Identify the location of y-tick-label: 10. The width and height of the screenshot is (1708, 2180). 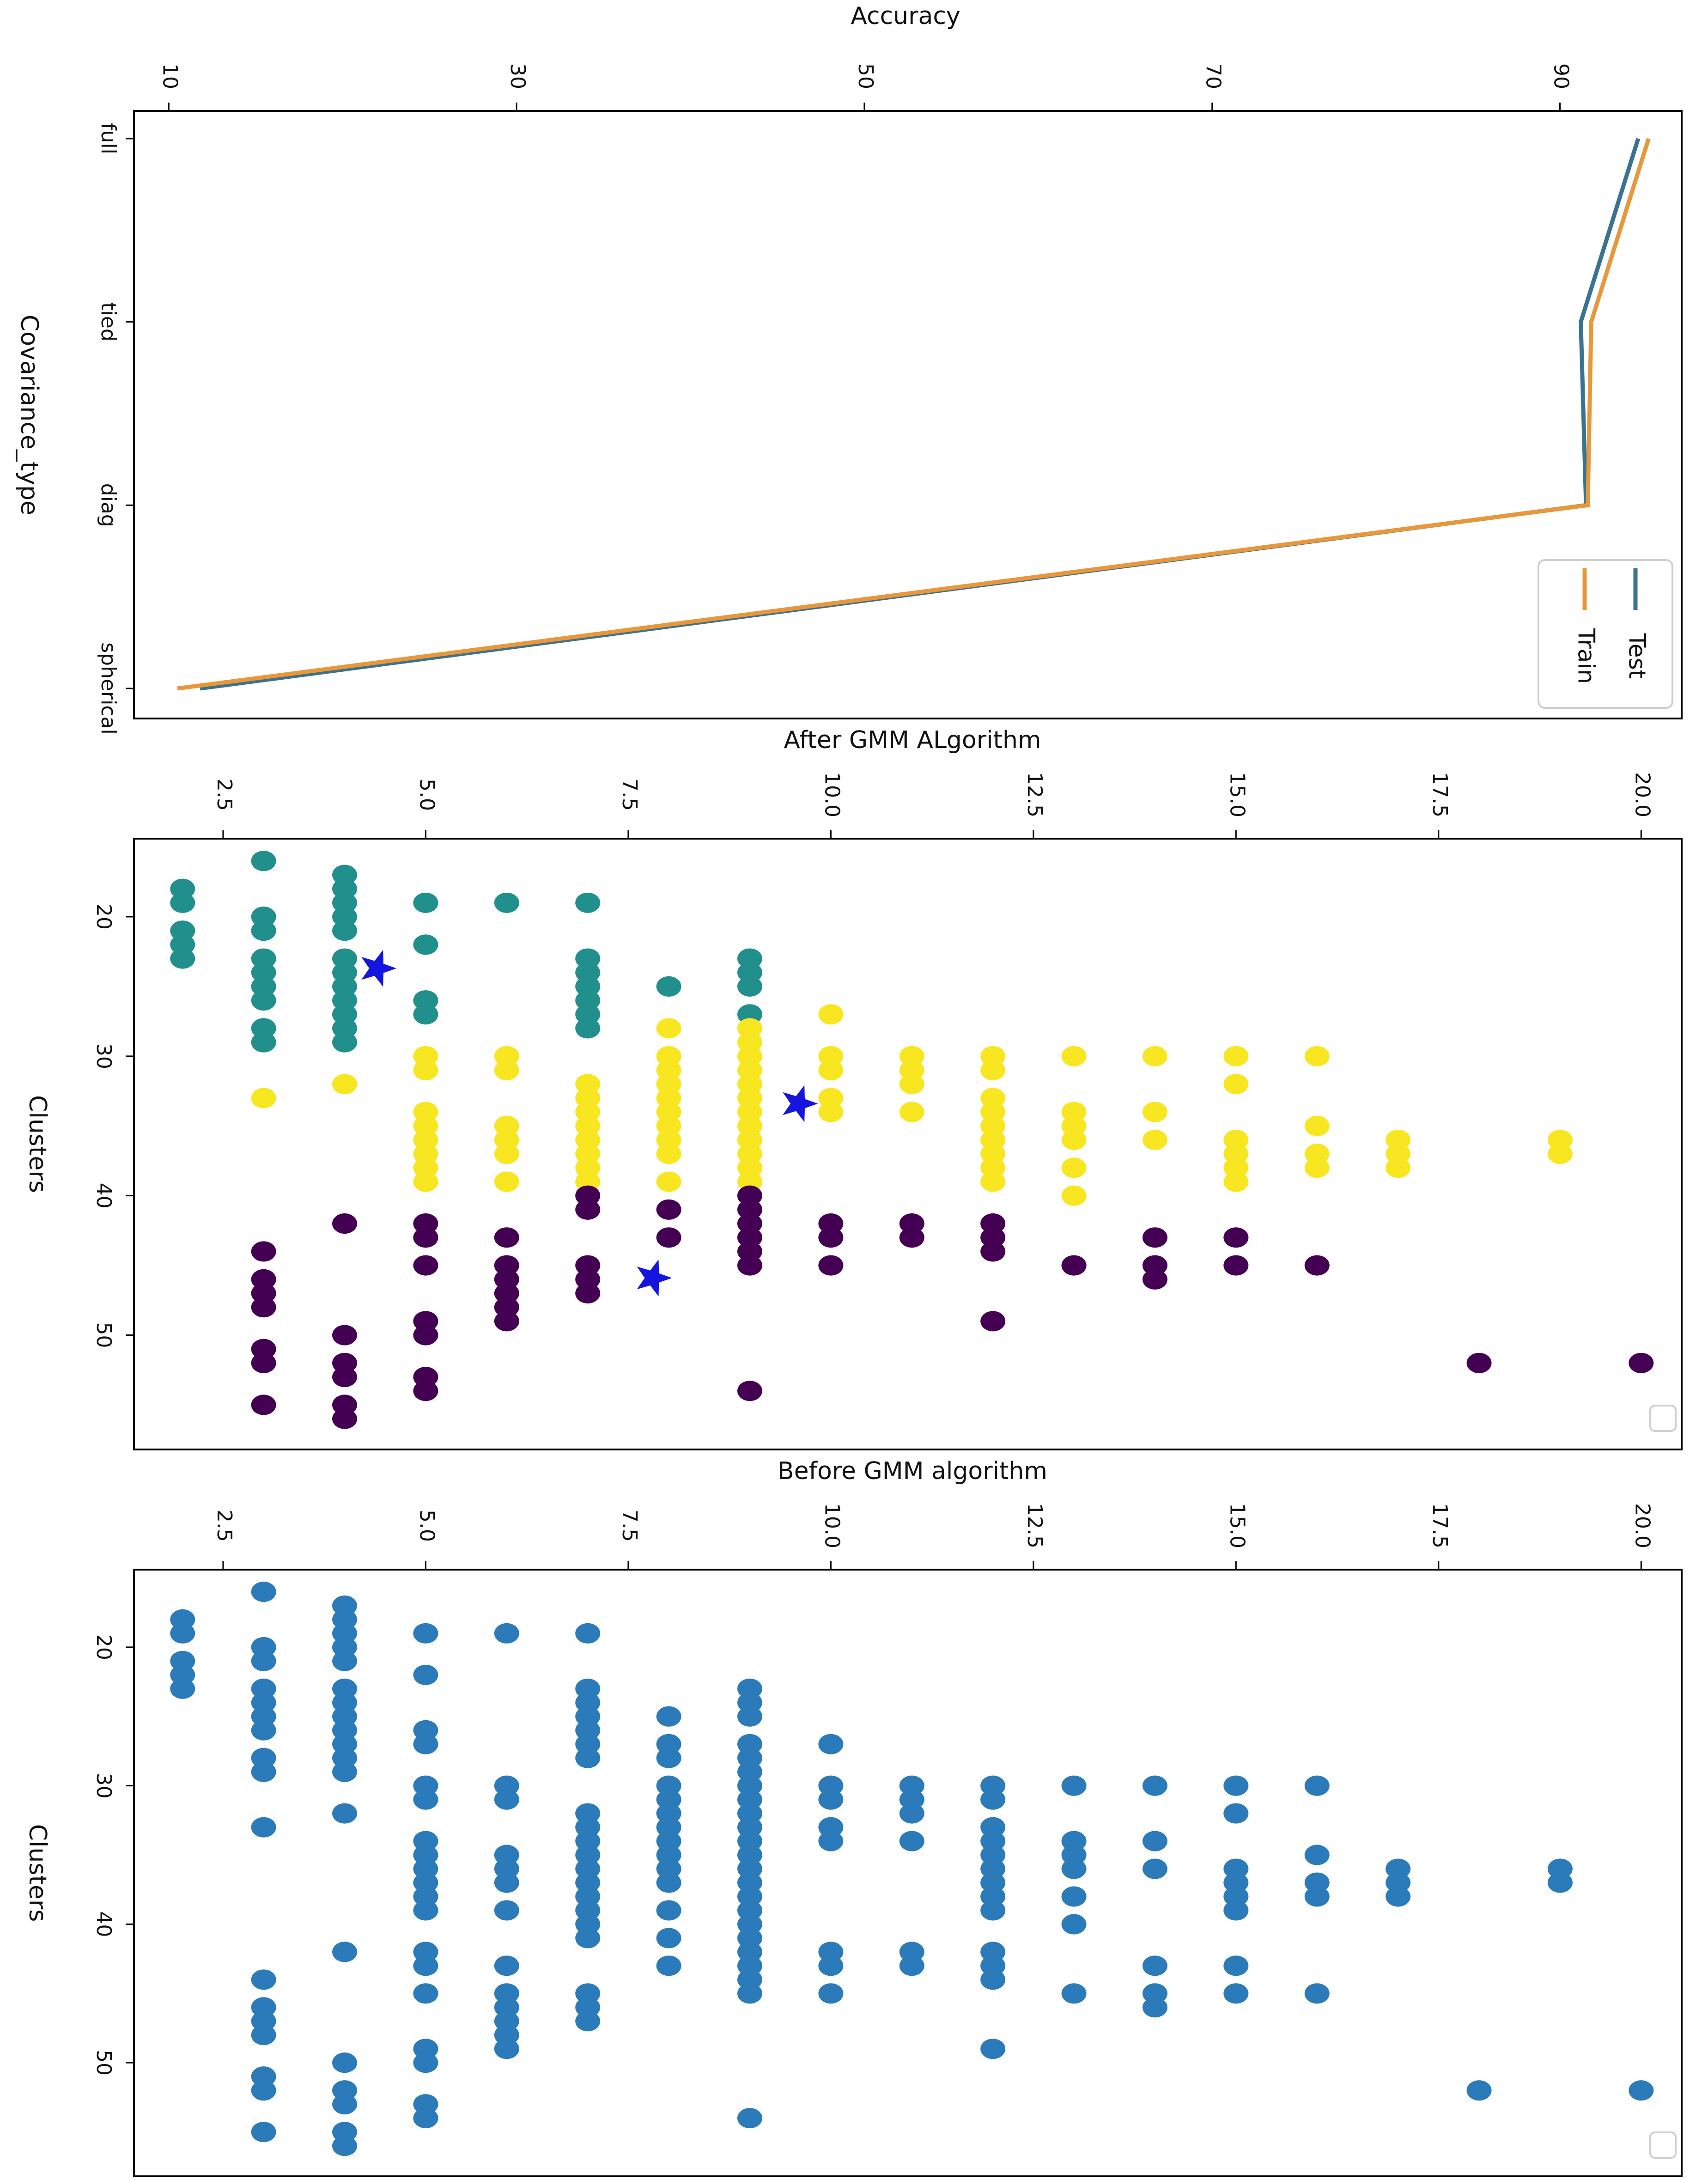
(170, 76).